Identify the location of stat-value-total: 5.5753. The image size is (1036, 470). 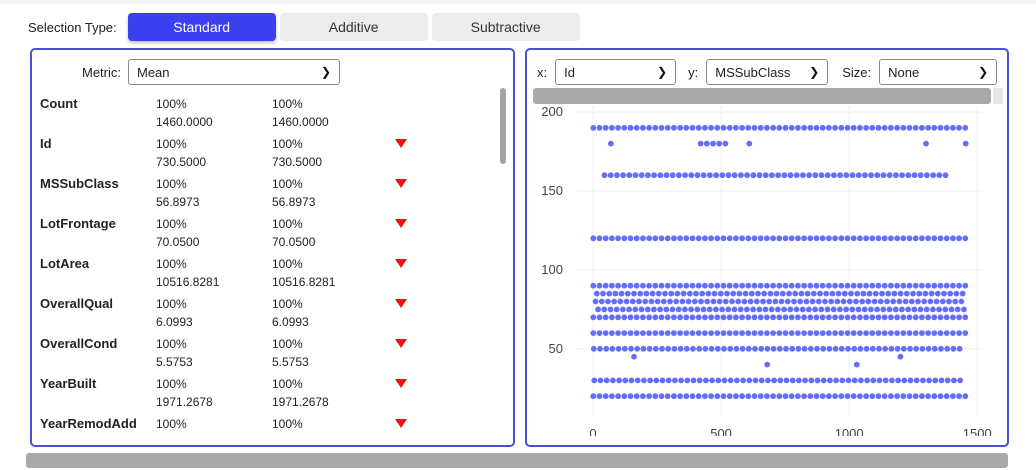
(290, 362).